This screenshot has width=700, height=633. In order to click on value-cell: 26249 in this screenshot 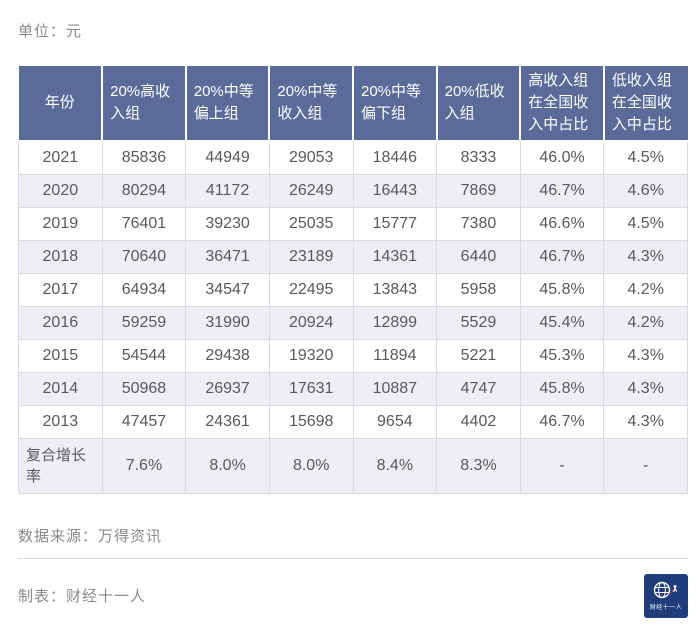, I will do `click(311, 190)`.